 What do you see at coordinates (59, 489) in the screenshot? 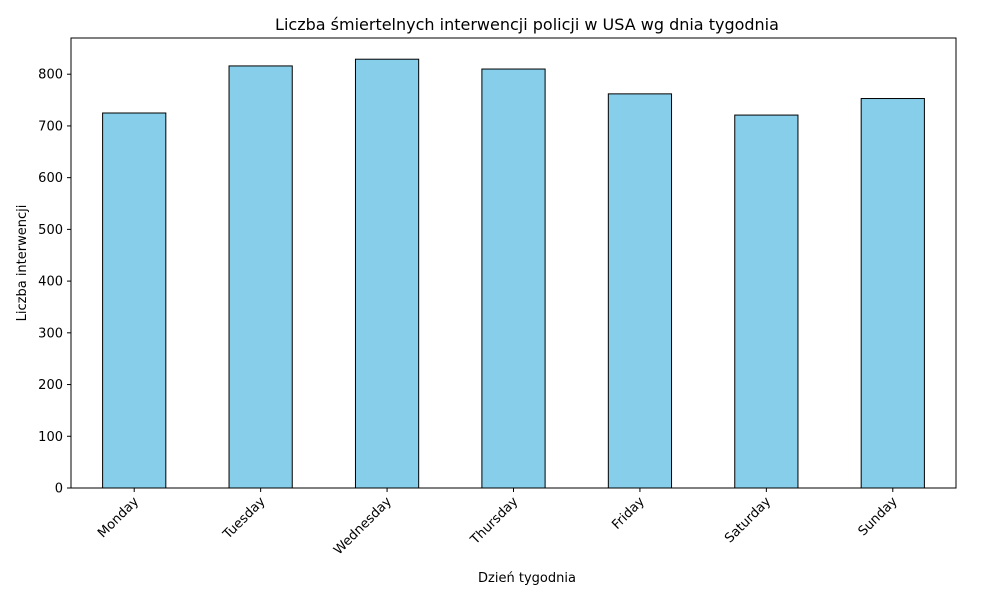
I see `y-tick-label: 0` at bounding box center [59, 489].